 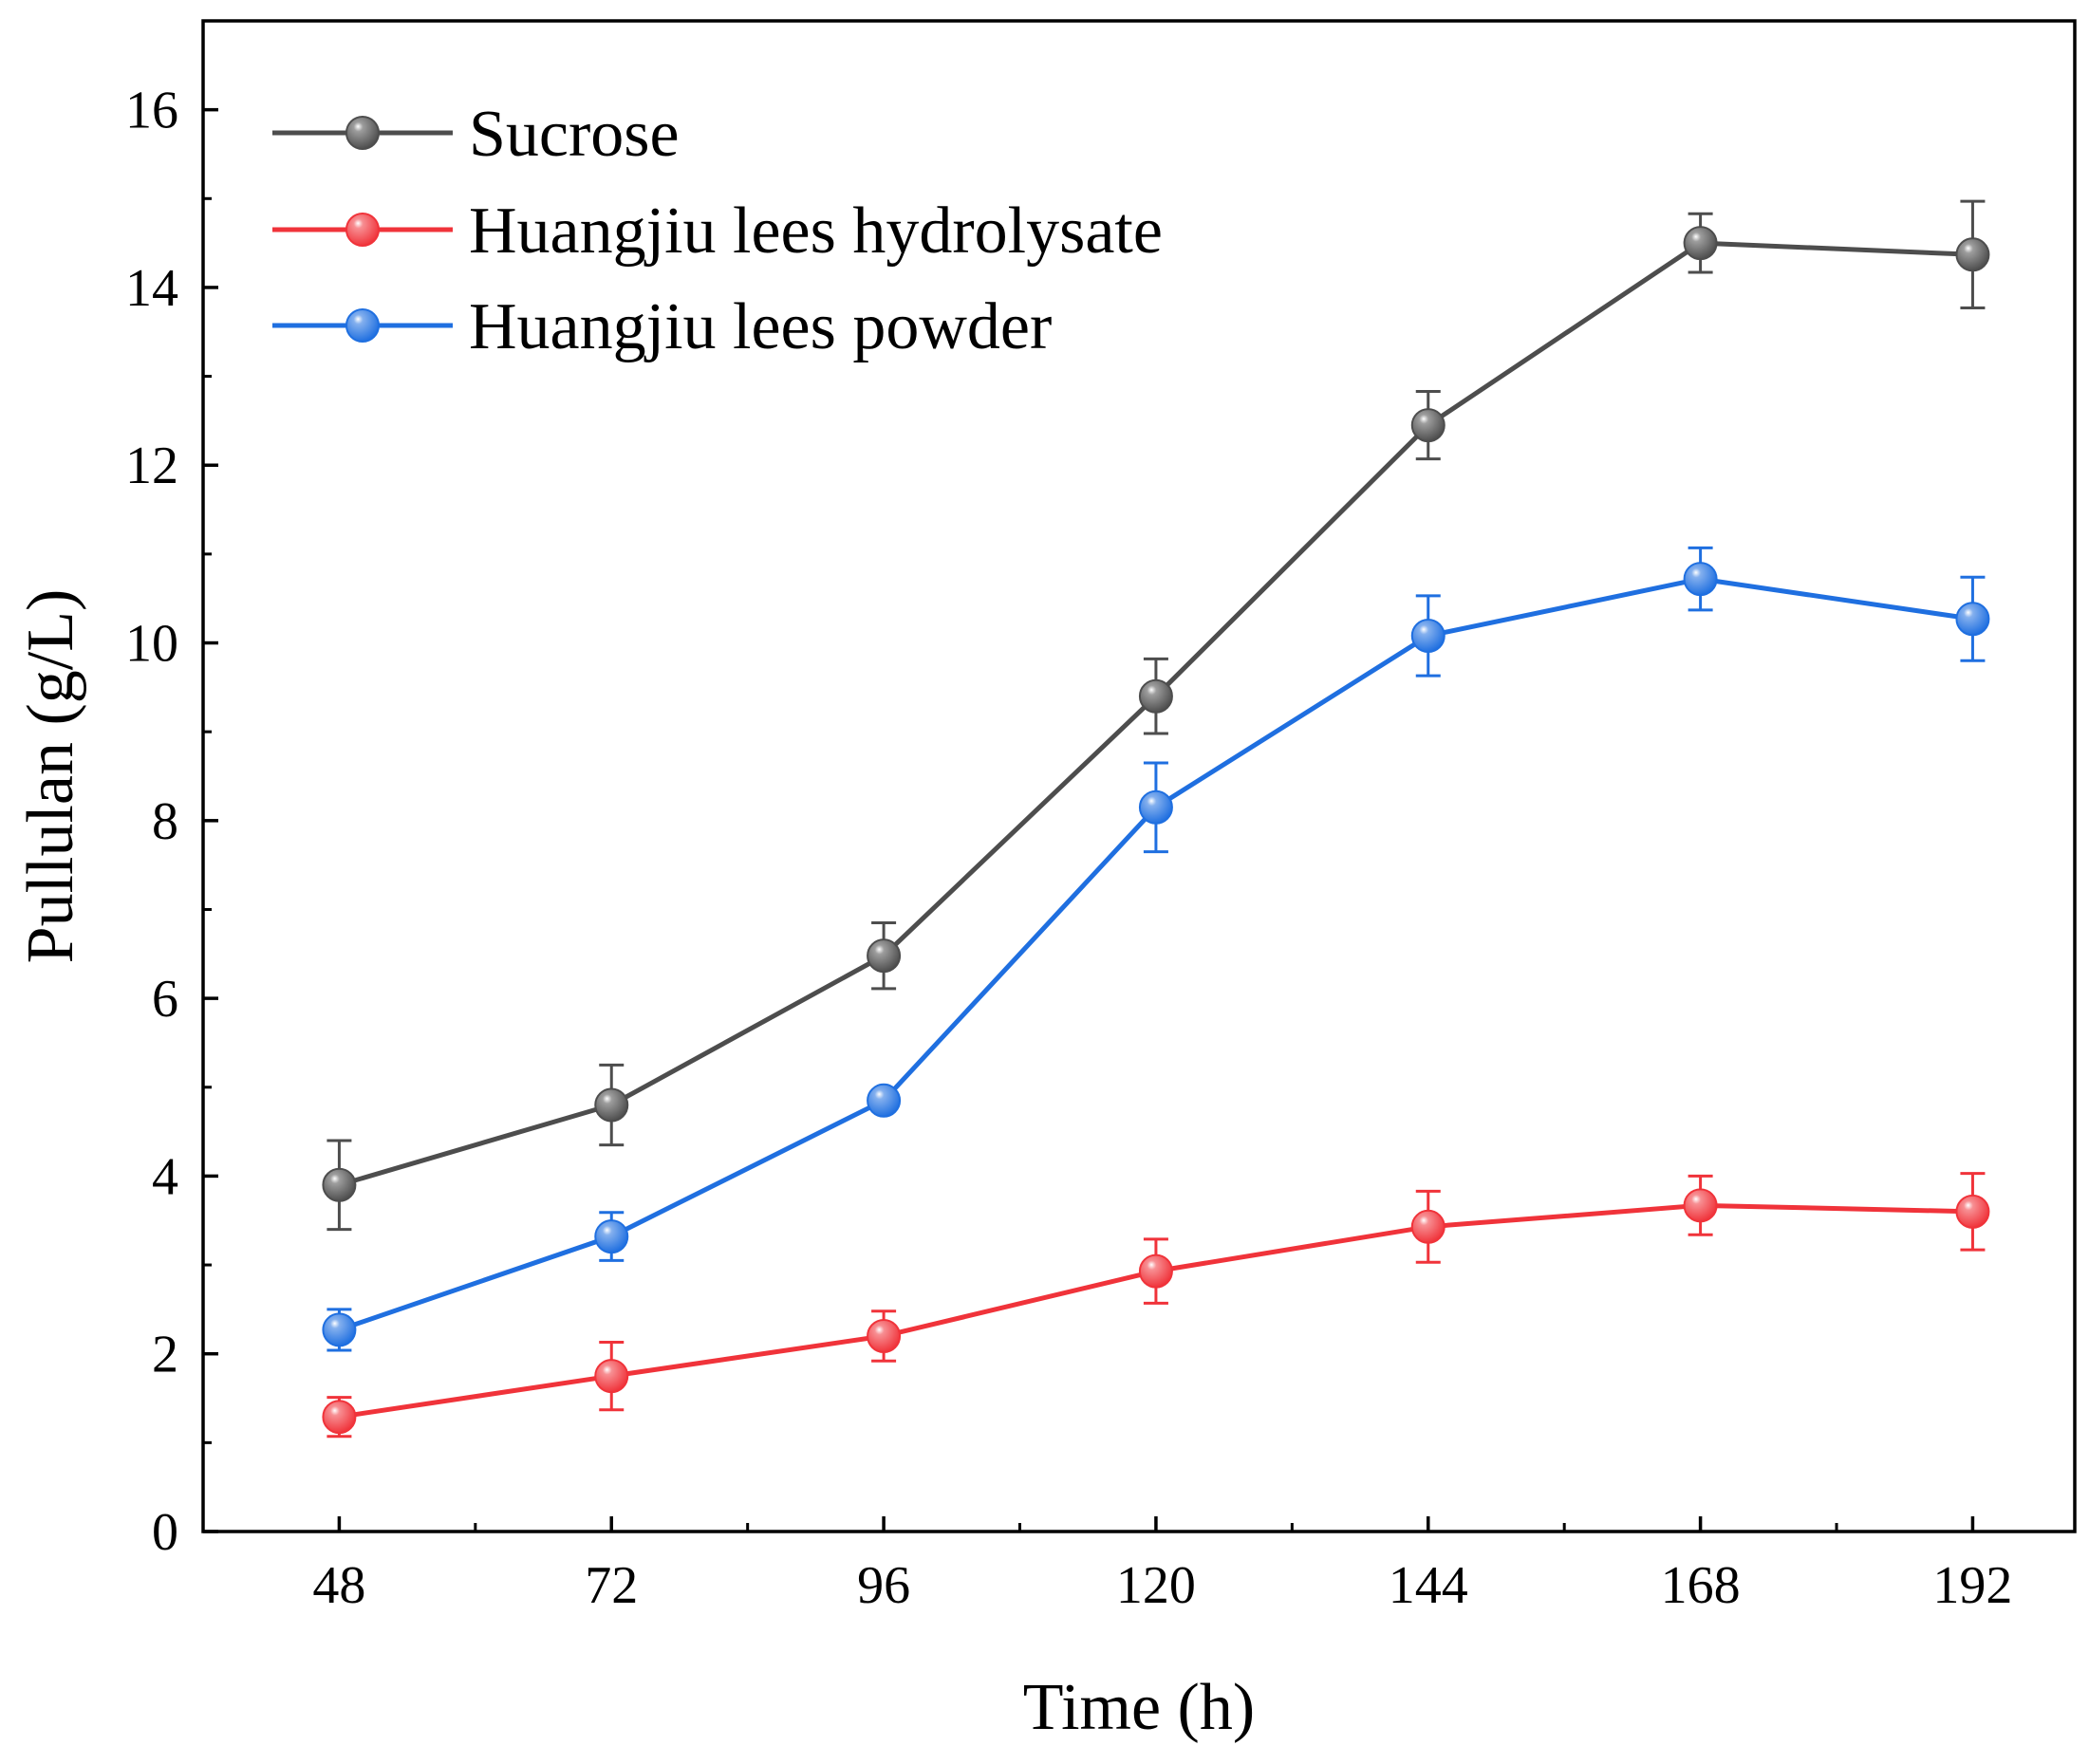 I want to click on y-tick-label: 0, so click(x=165, y=1532).